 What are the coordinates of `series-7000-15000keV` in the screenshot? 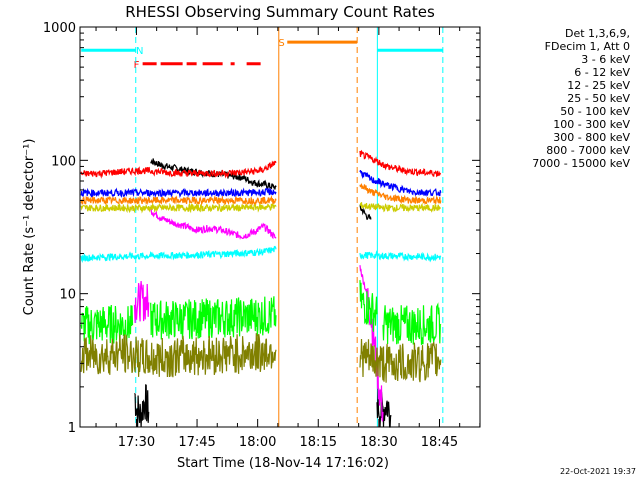 It's located at (261, 358).